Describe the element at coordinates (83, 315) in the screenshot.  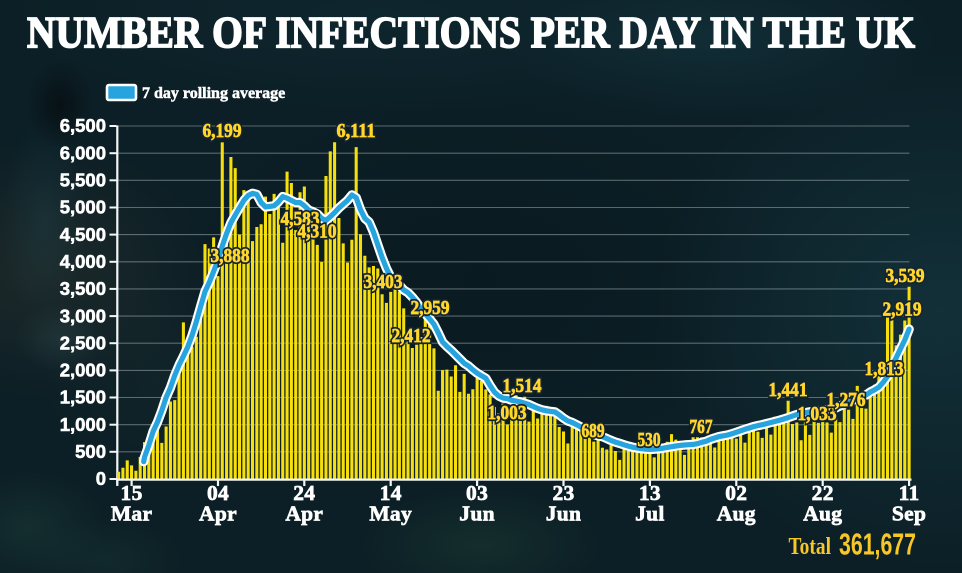
I see `svg-text: 3,000` at that location.